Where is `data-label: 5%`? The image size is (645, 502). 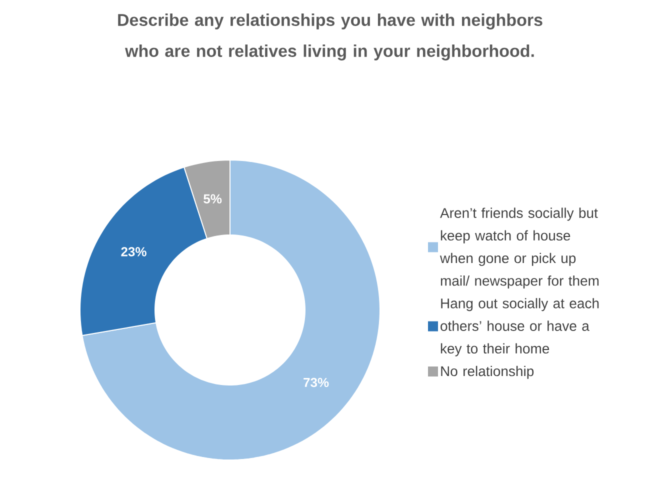 data-label: 5% is located at coordinates (213, 199).